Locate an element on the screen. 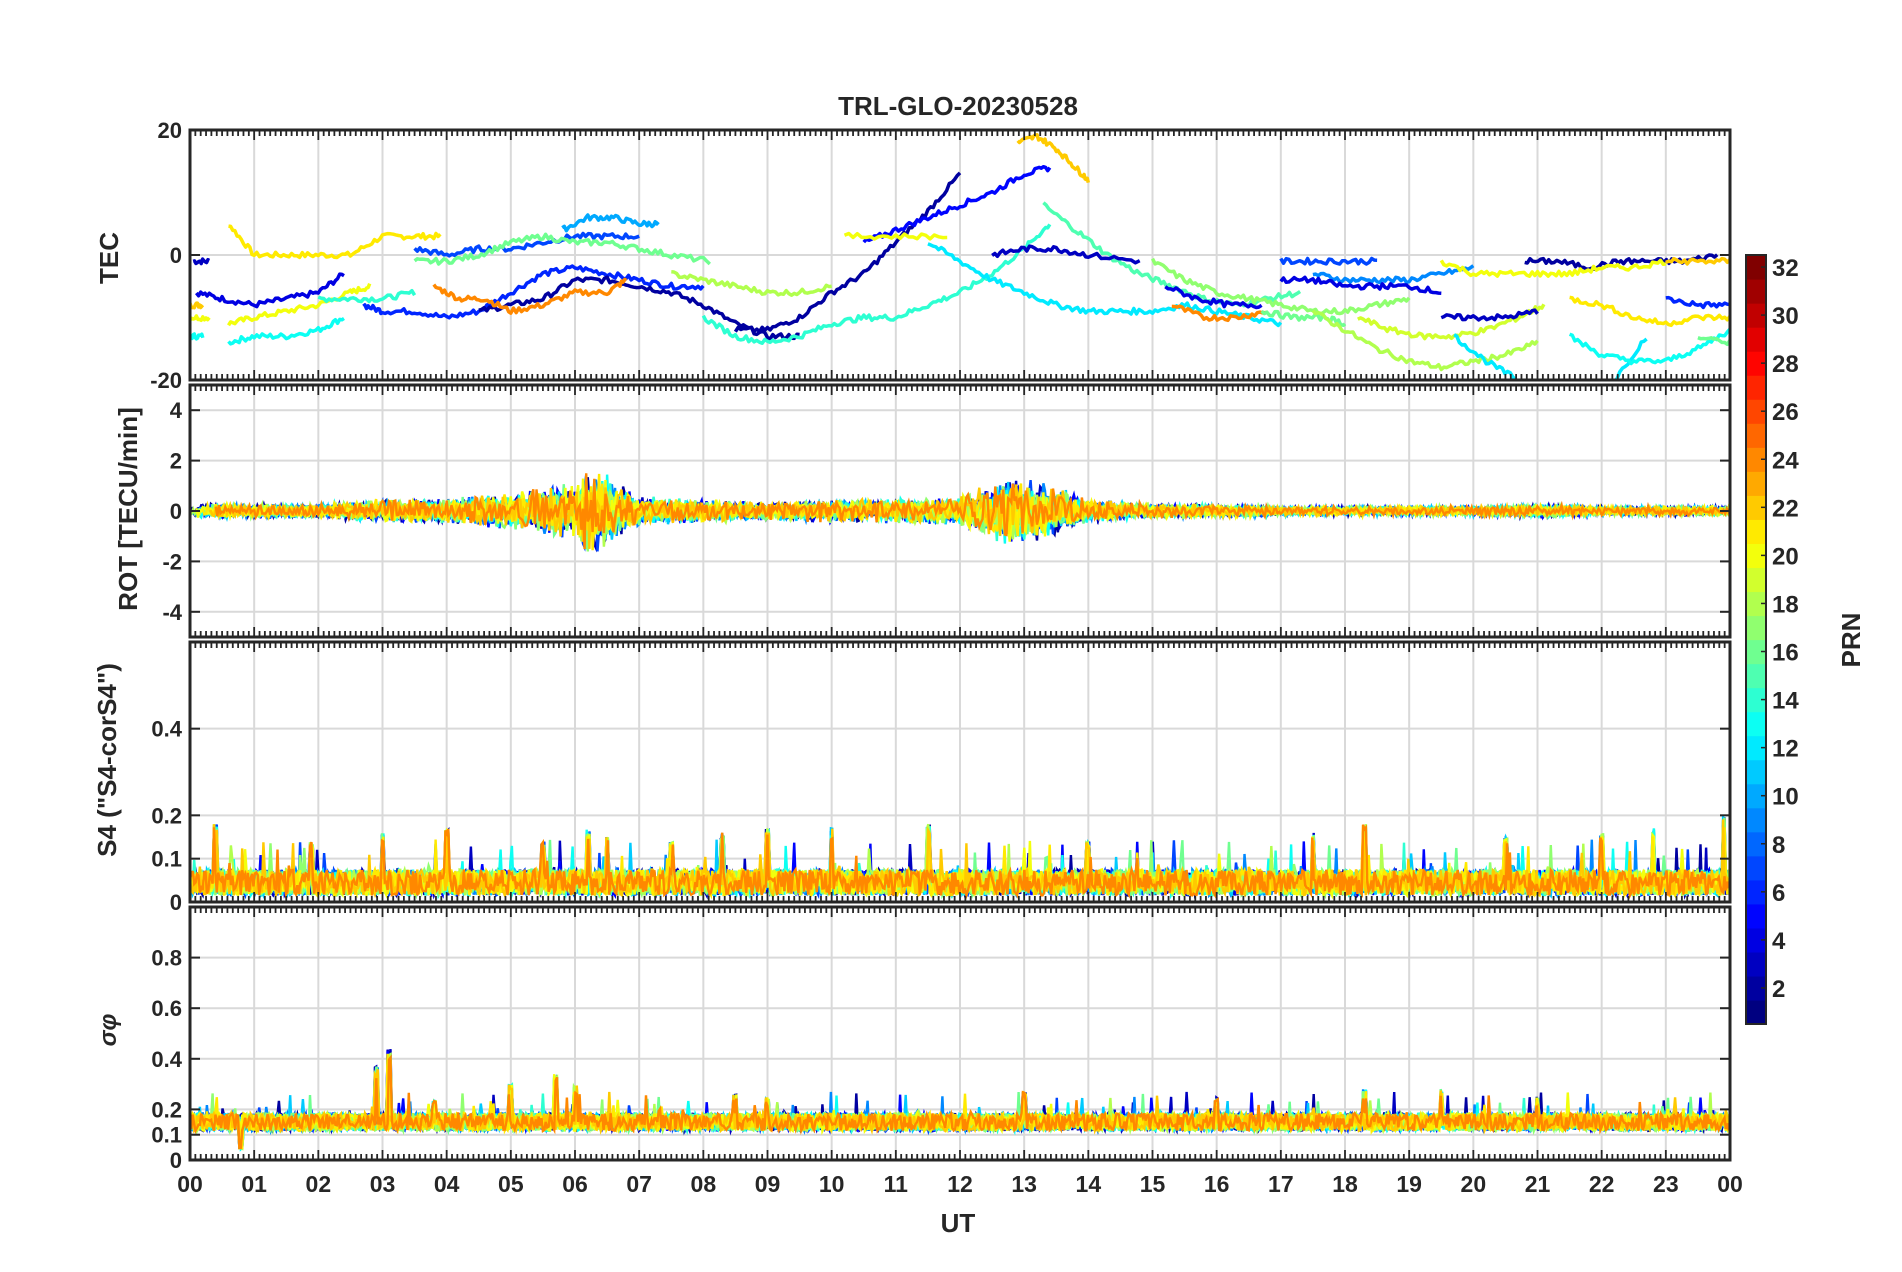  x-tick-label: 00 is located at coordinates (190, 1184).